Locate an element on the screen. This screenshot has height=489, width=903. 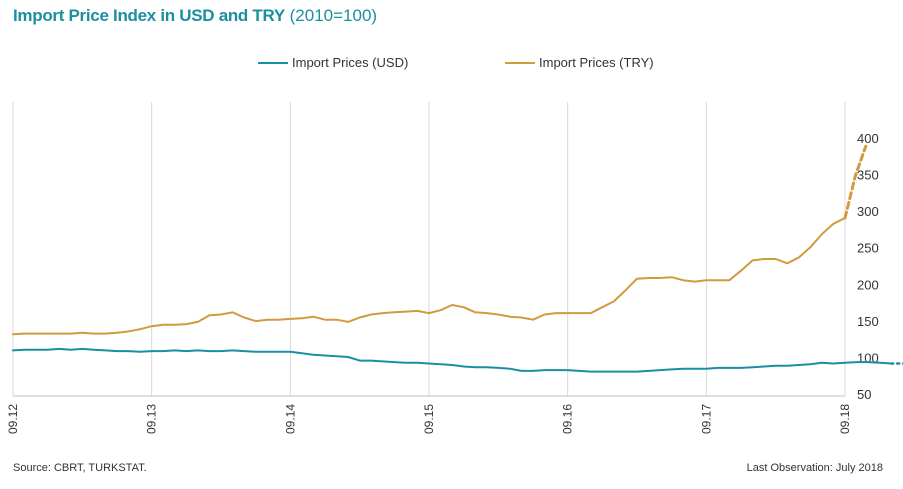
legend-swatch-usd is located at coordinates (273, 62).